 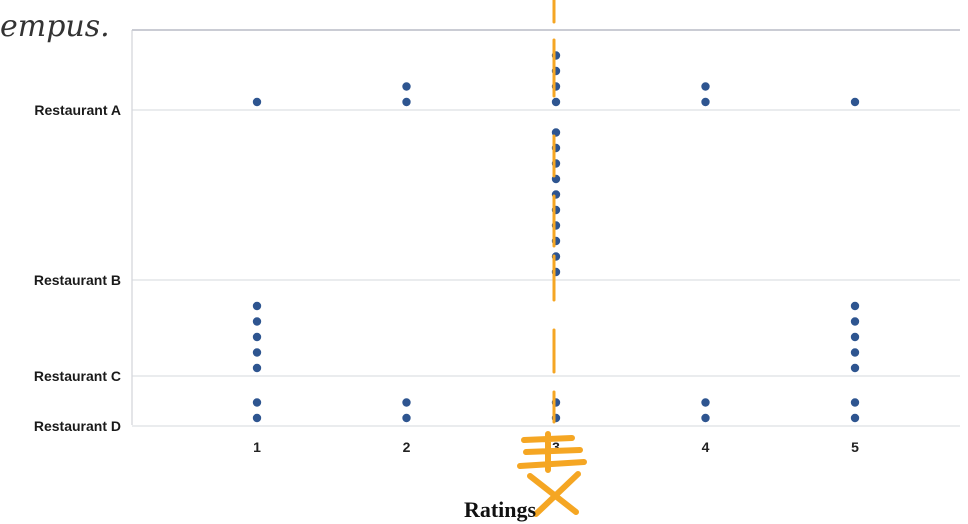 What do you see at coordinates (77, 280) in the screenshot?
I see `category-label-restaurant-b: Restaurant B` at bounding box center [77, 280].